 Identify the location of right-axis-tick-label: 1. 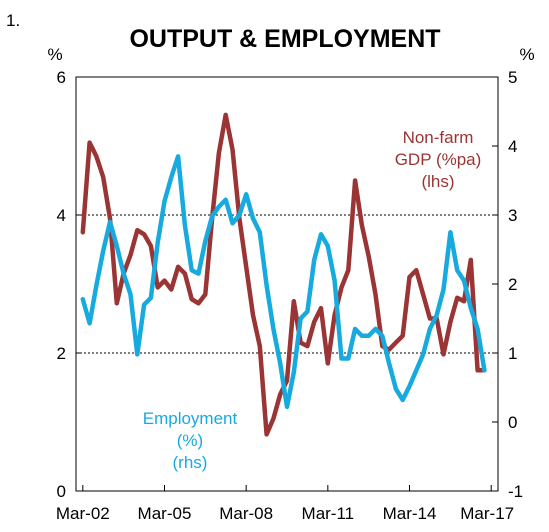
(512, 353).